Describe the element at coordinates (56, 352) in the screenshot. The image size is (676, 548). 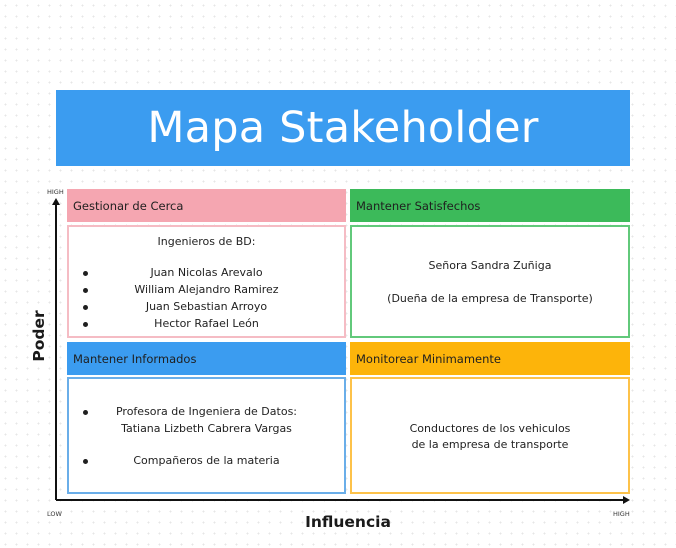
I see `y-axis-line` at that location.